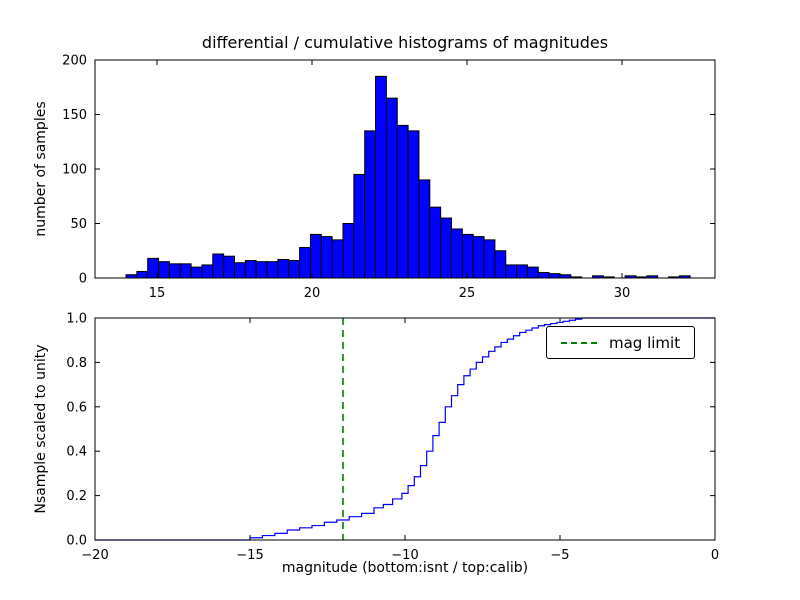 The image size is (800, 600). I want to click on bottom-ylabel: Nsample scaled to unity, so click(41, 429).